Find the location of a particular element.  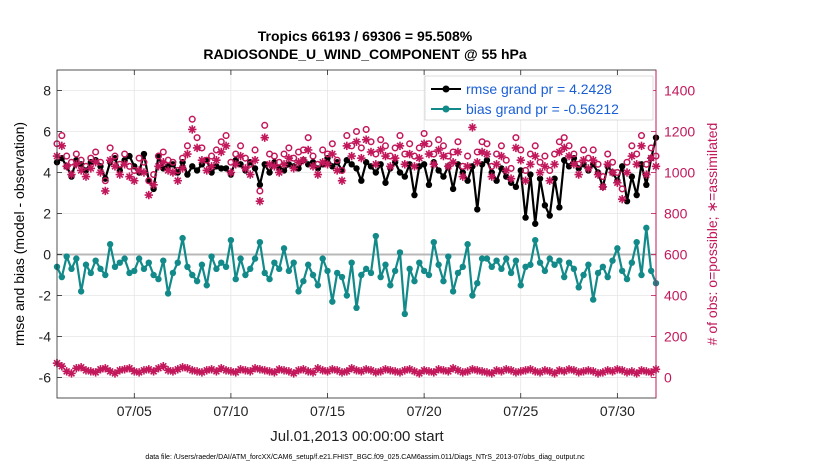

legend-rmse-label: rmse grand pr = 4.2428 is located at coordinates (539, 89).